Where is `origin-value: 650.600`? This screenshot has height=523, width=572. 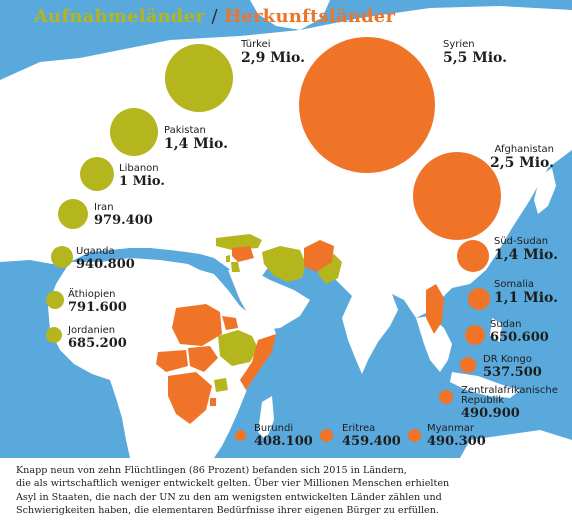 origin-value: 650.600 is located at coordinates (519, 337).